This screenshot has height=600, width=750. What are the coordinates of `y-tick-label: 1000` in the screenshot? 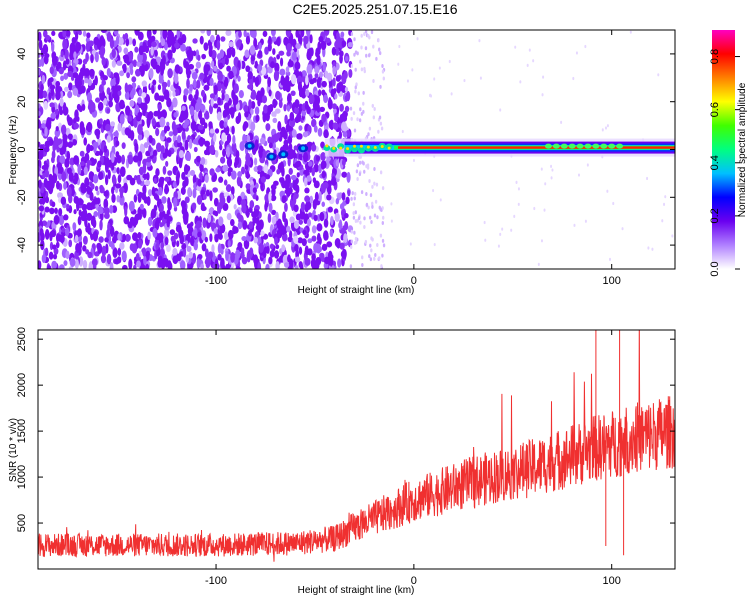 It's located at (22, 477).